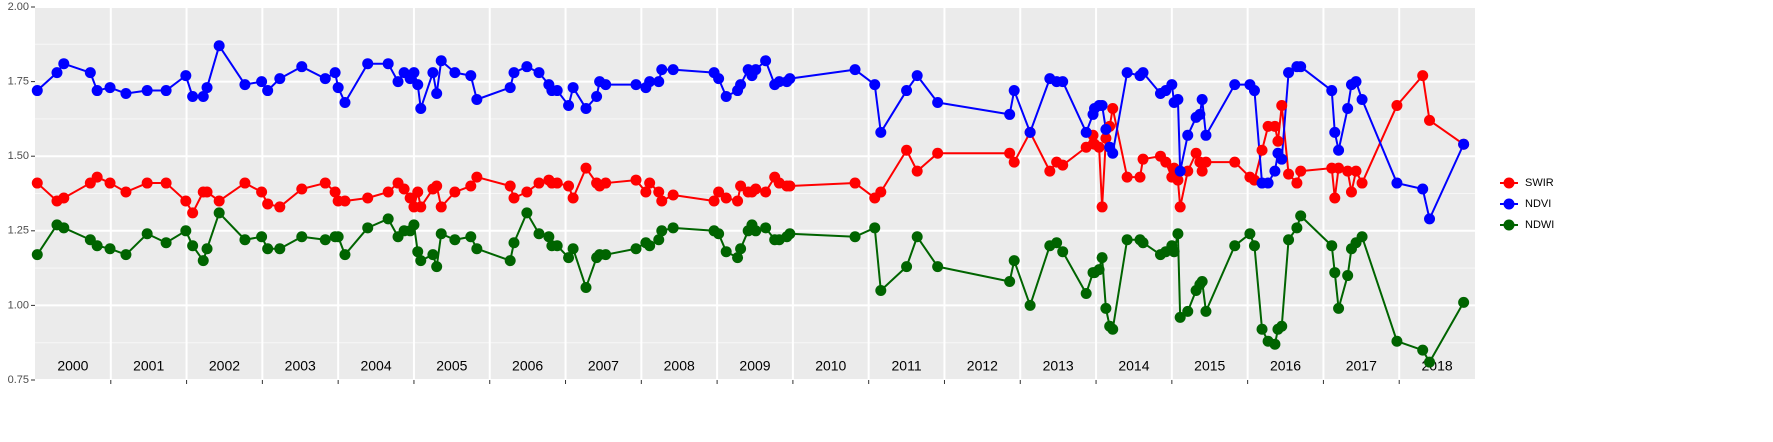 Image resolution: width=1773 pixels, height=442 pixels. I want to click on legend-label: NDVI, so click(1538, 204).